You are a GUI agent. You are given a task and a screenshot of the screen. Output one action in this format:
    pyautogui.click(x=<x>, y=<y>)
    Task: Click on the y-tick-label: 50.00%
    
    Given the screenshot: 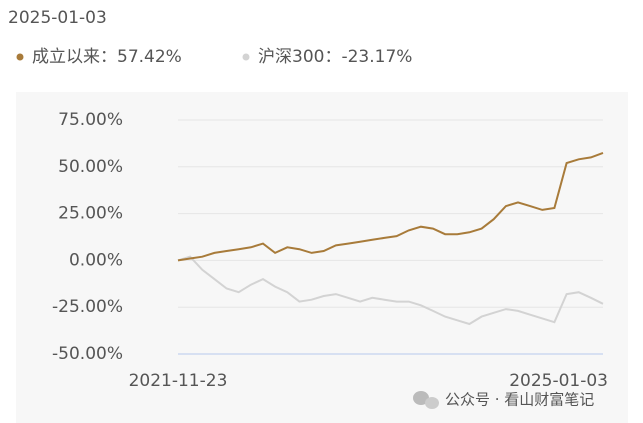 What is the action you would take?
    pyautogui.click(x=90, y=167)
    